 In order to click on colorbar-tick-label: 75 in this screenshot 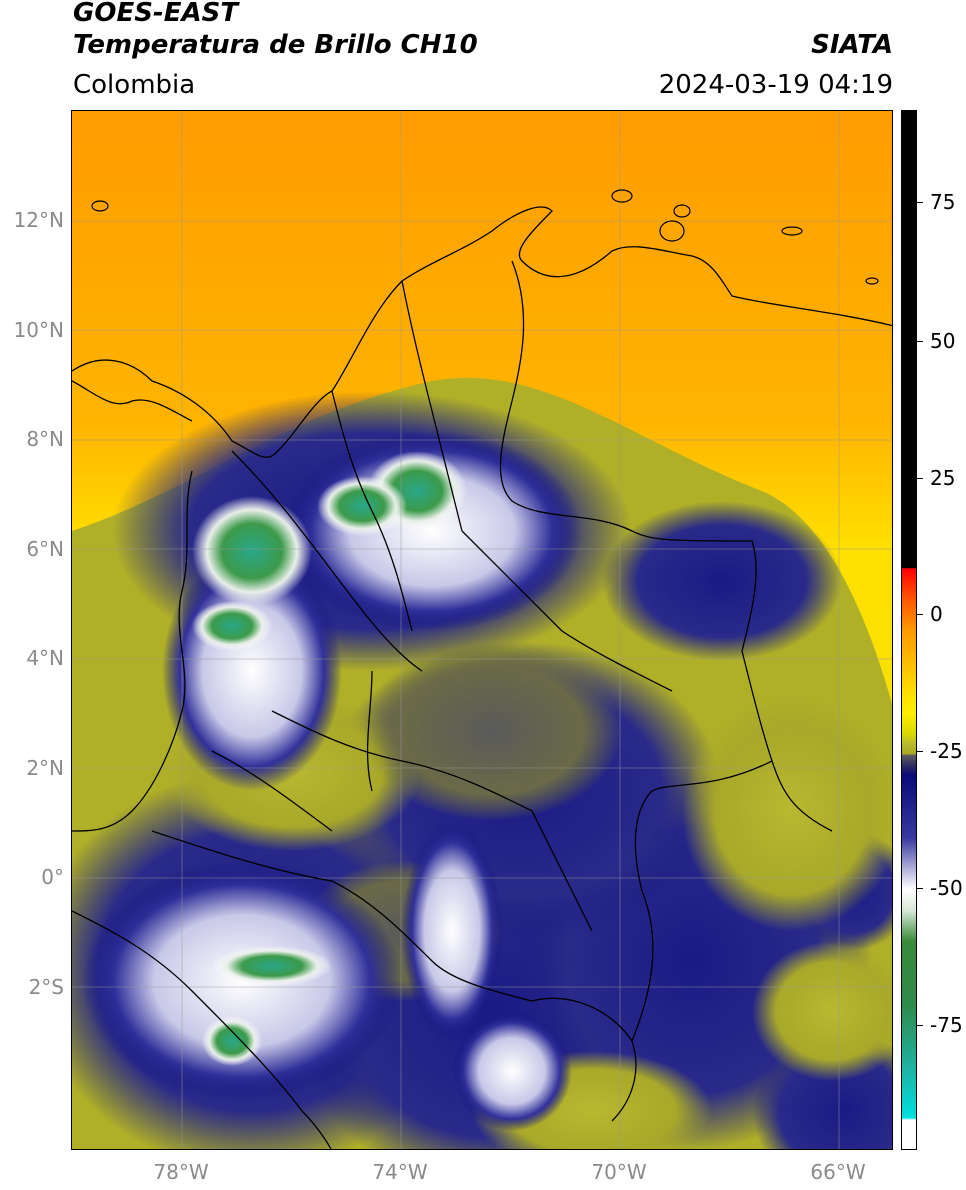, I will do `click(943, 202)`.